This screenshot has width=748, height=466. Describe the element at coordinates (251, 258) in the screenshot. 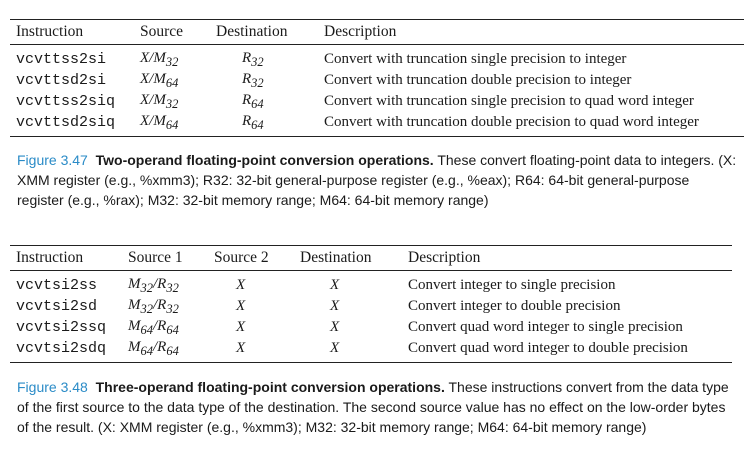

I see `col-header-source2: Source 2` at that location.